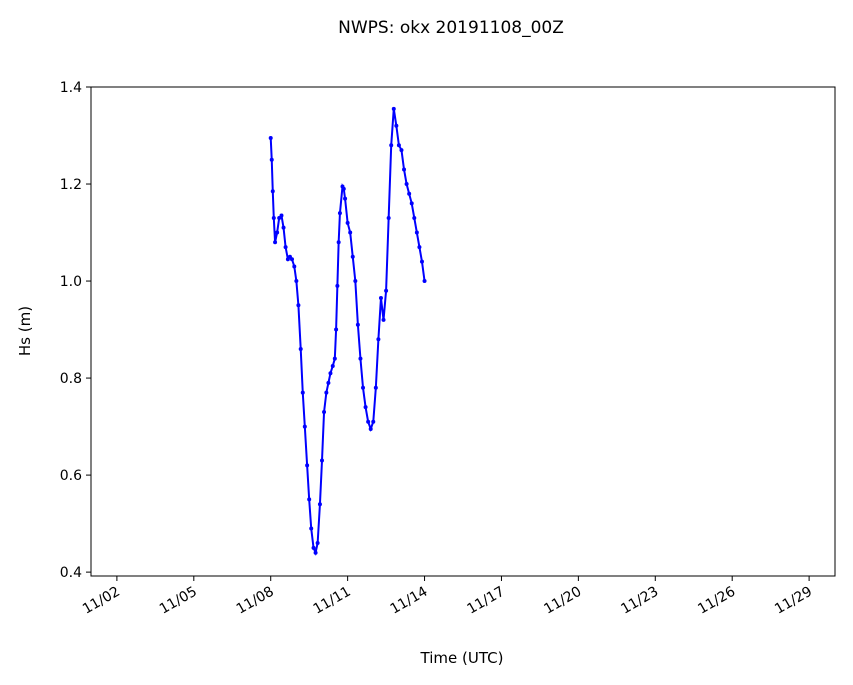 This screenshot has width=853, height=685. Describe the element at coordinates (71, 476) in the screenshot. I see `y-tick-label: 0.6` at that location.